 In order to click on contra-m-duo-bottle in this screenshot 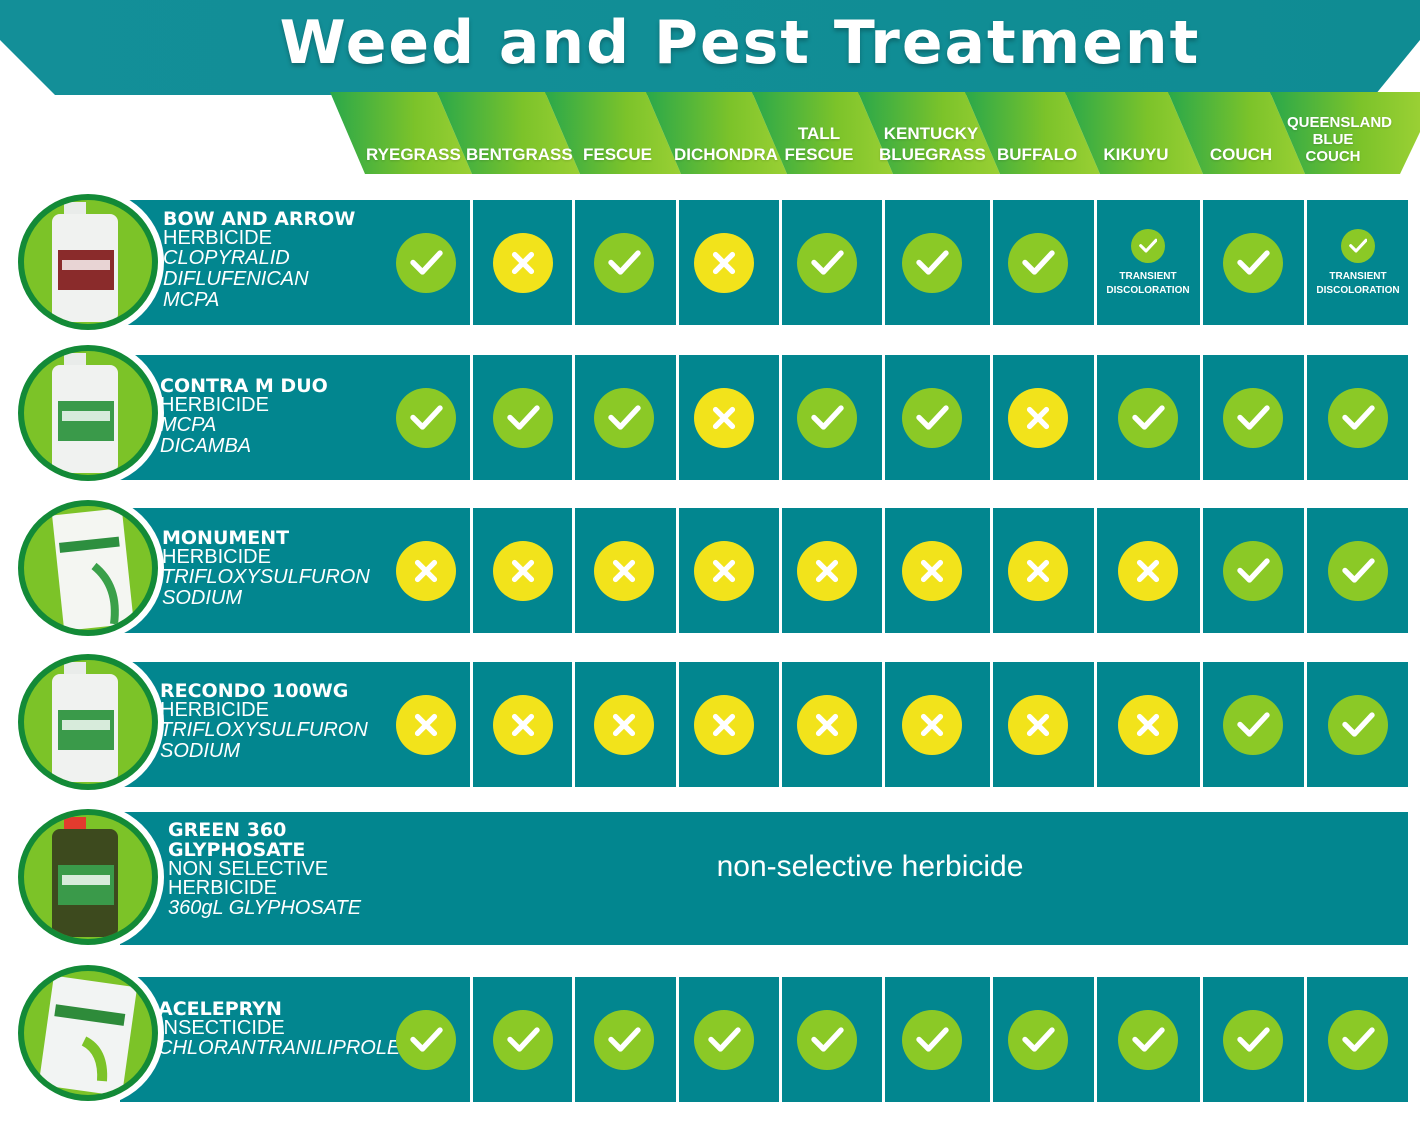, I will do `click(88, 413)`.